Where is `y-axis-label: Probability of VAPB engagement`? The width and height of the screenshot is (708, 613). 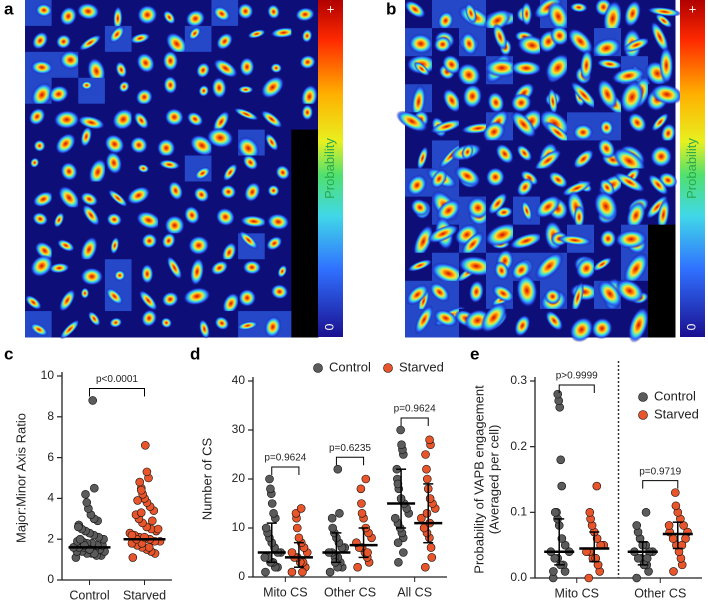
y-axis-label: Probability of VAPB engagement is located at coordinates (478, 479).